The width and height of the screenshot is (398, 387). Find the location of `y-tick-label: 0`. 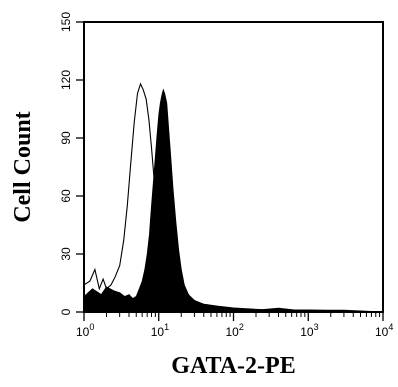

y-tick-label: 0 is located at coordinates (66, 311).